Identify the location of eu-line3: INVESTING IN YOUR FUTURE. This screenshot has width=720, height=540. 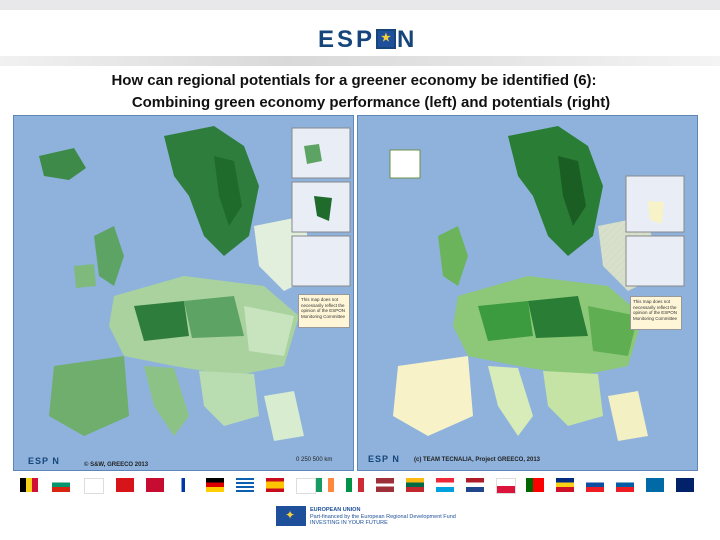
(349, 523).